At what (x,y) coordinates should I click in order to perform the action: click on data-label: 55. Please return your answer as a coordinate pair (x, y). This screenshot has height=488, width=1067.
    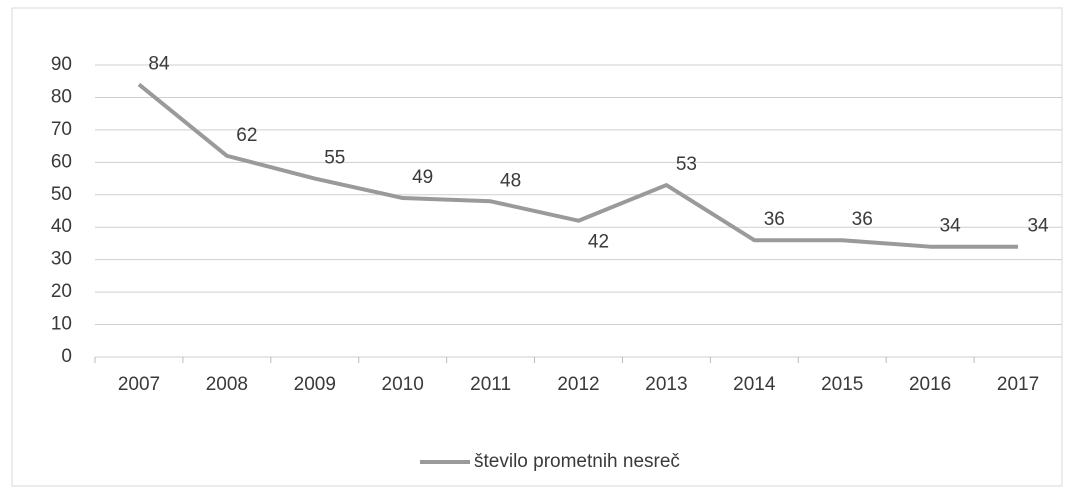
    Looking at the image, I should click on (334, 158).